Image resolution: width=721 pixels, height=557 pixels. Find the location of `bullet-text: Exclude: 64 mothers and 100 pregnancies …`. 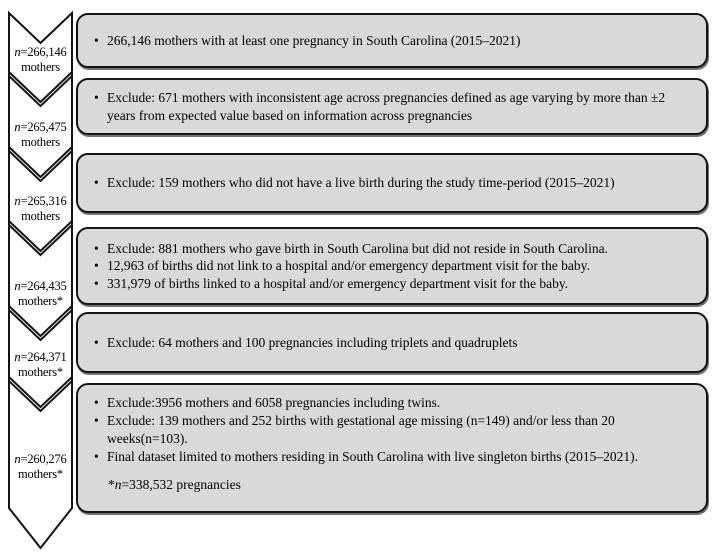

bullet-text: Exclude: 64 mothers and 100 pregnancies … is located at coordinates (312, 342).